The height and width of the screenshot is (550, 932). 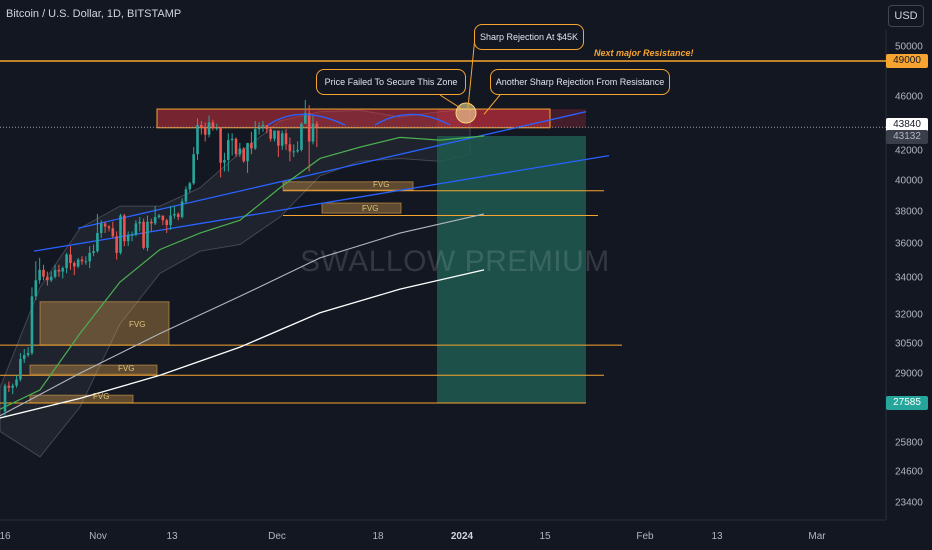 I want to click on y-tick-50000: 50000, so click(x=909, y=47).